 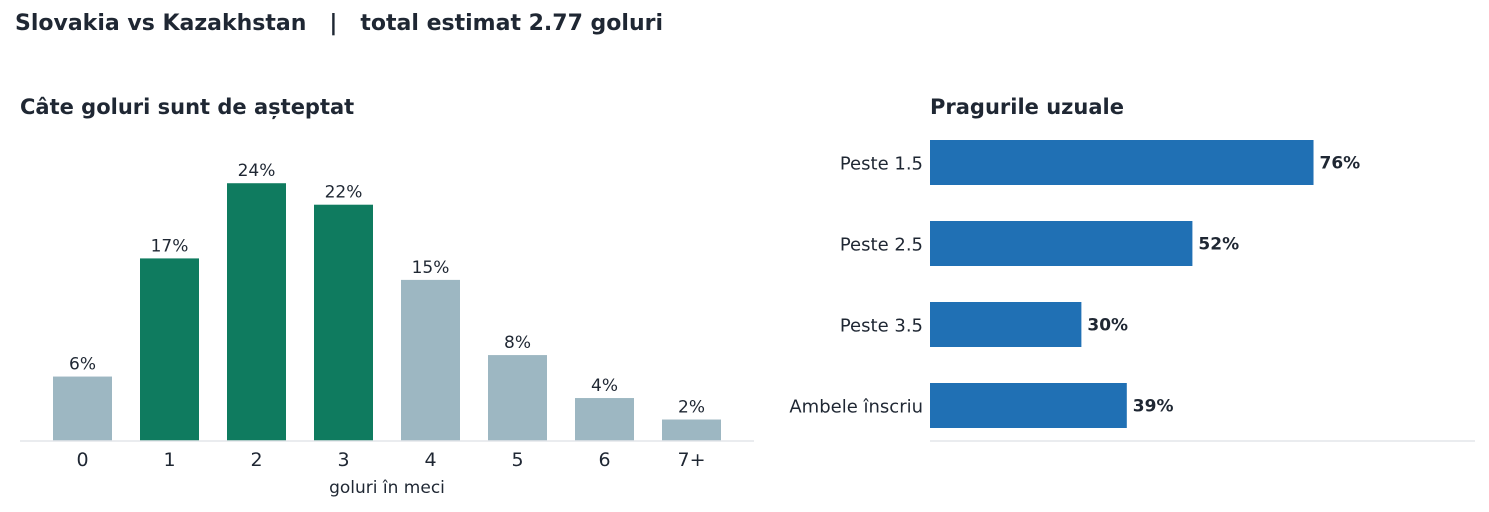 I want to click on goals-bar-value-label: 24%, so click(x=257, y=171).